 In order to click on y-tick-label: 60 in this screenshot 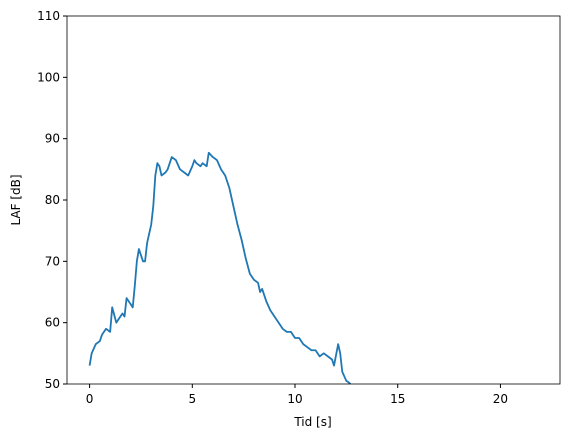, I will do `click(52, 323)`.